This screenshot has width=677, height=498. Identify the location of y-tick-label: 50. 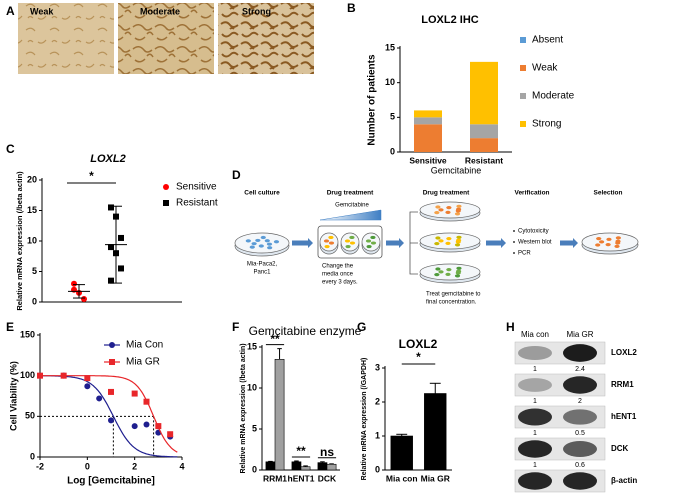
(30, 416).